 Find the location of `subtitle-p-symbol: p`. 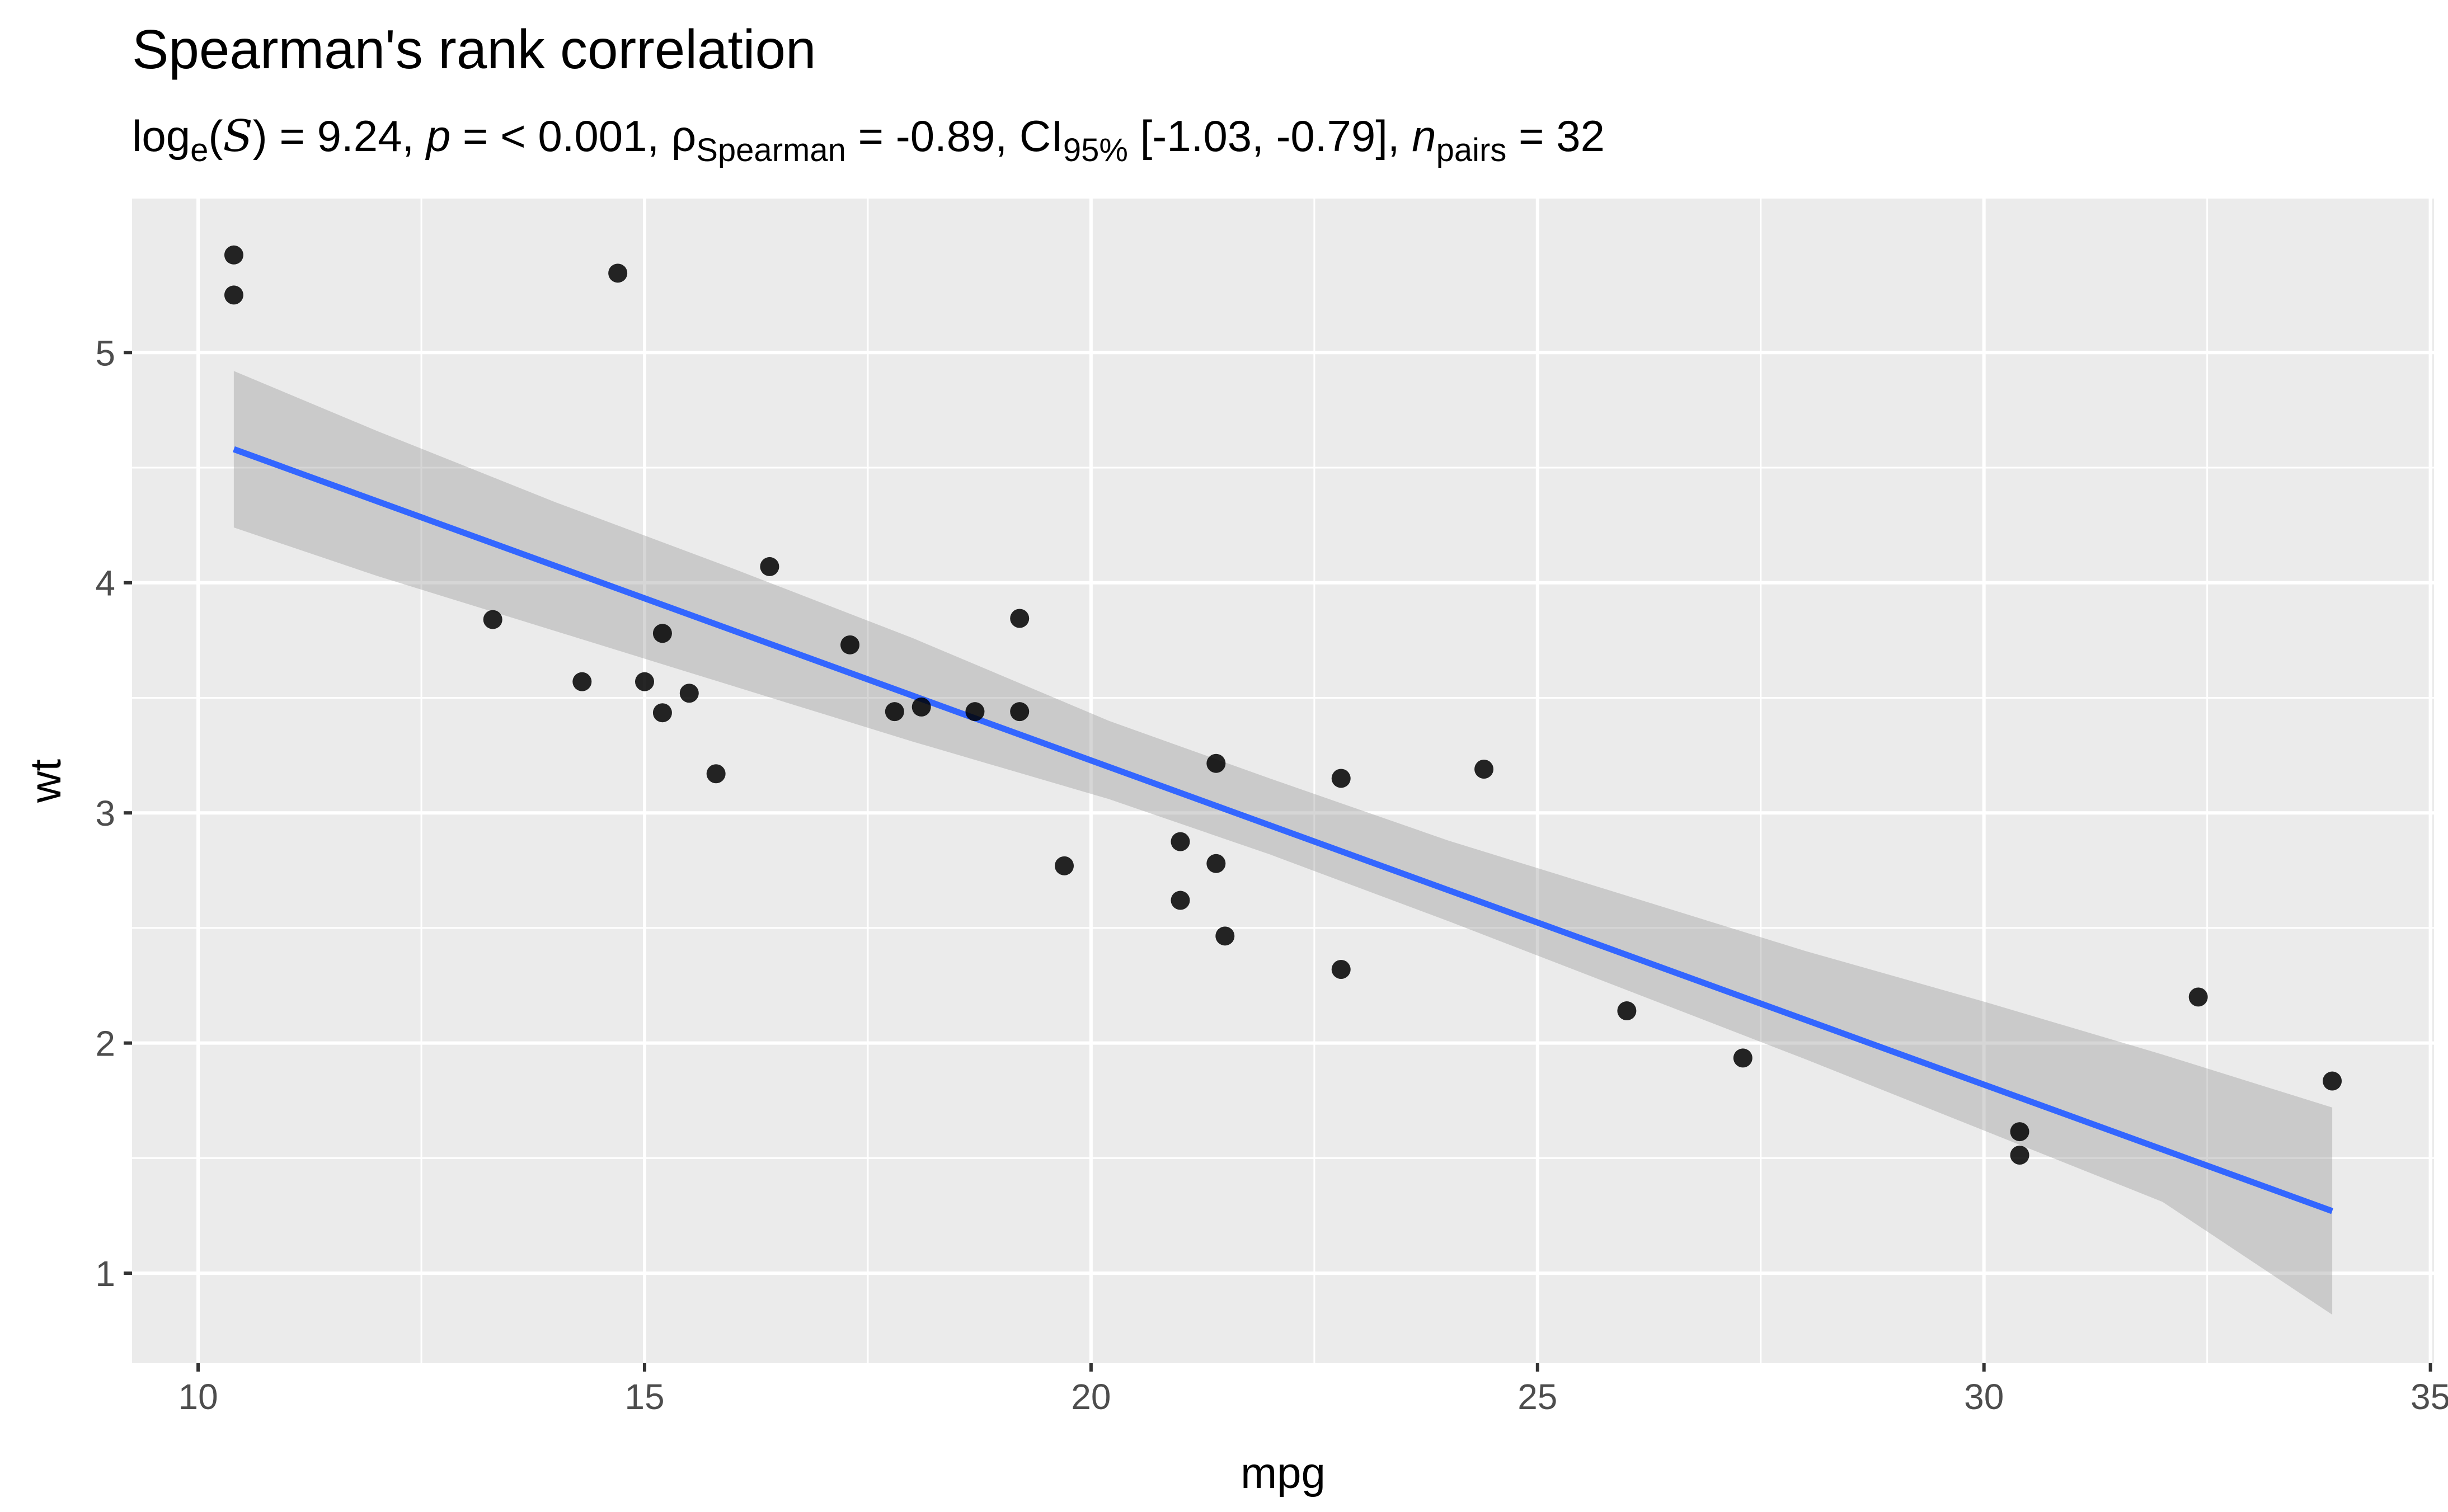

subtitle-p-symbol: p is located at coordinates (437, 136).